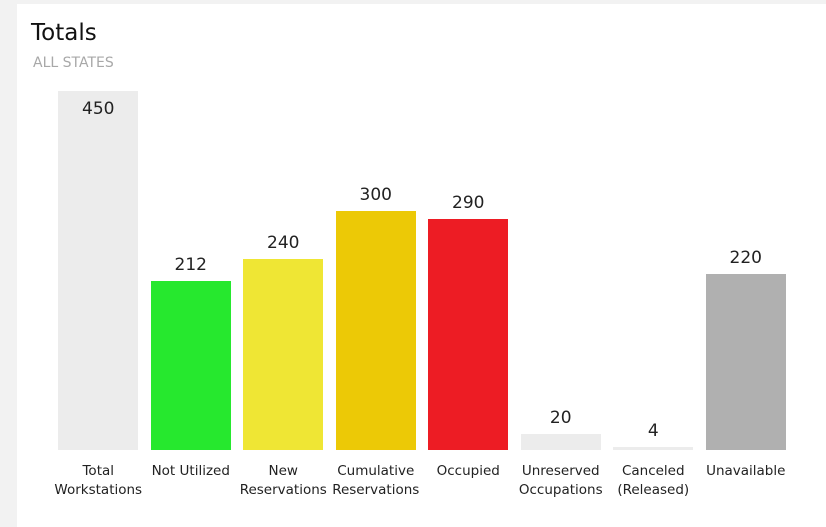  I want to click on value-label: 4, so click(653, 430).